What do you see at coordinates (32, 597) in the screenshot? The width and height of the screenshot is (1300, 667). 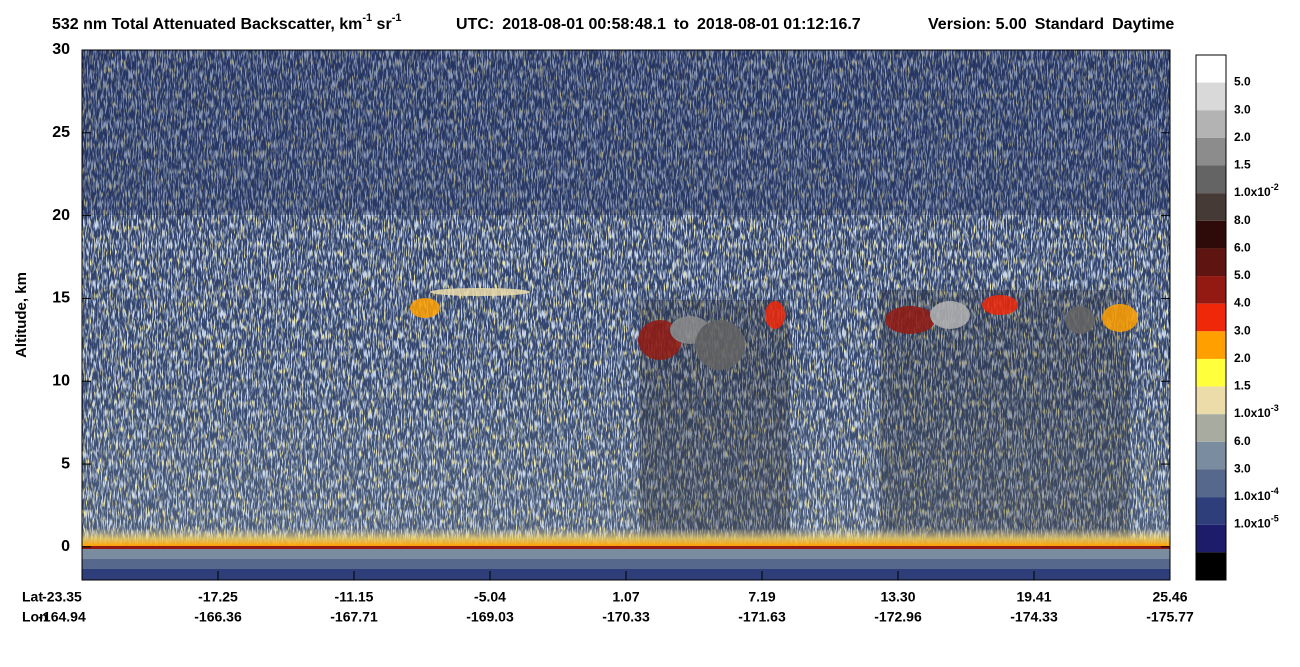 I see `lat-label: Lat` at bounding box center [32, 597].